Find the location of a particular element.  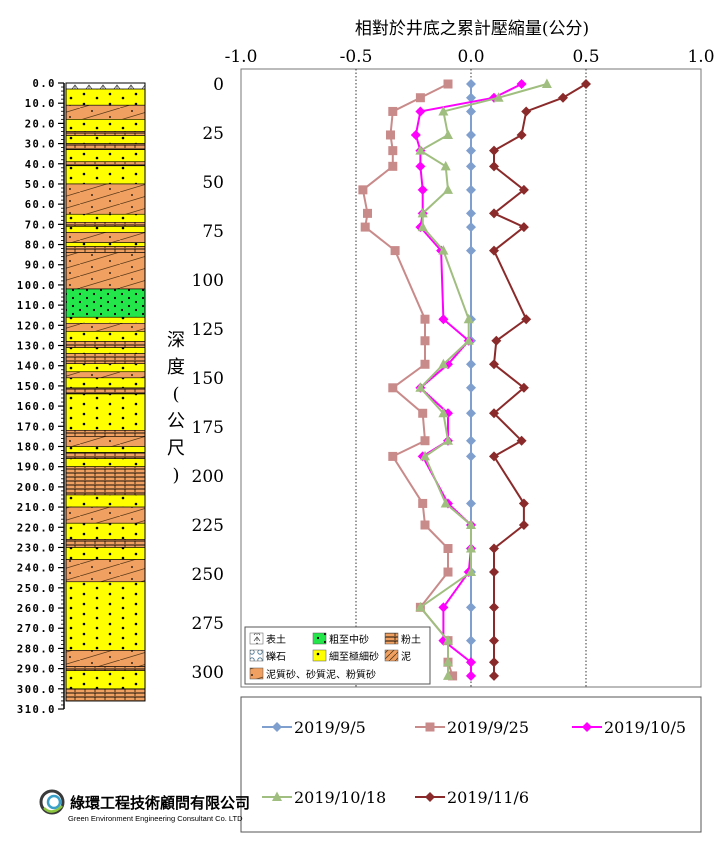

strat-depth-label: 150.0 is located at coordinates (36, 387).